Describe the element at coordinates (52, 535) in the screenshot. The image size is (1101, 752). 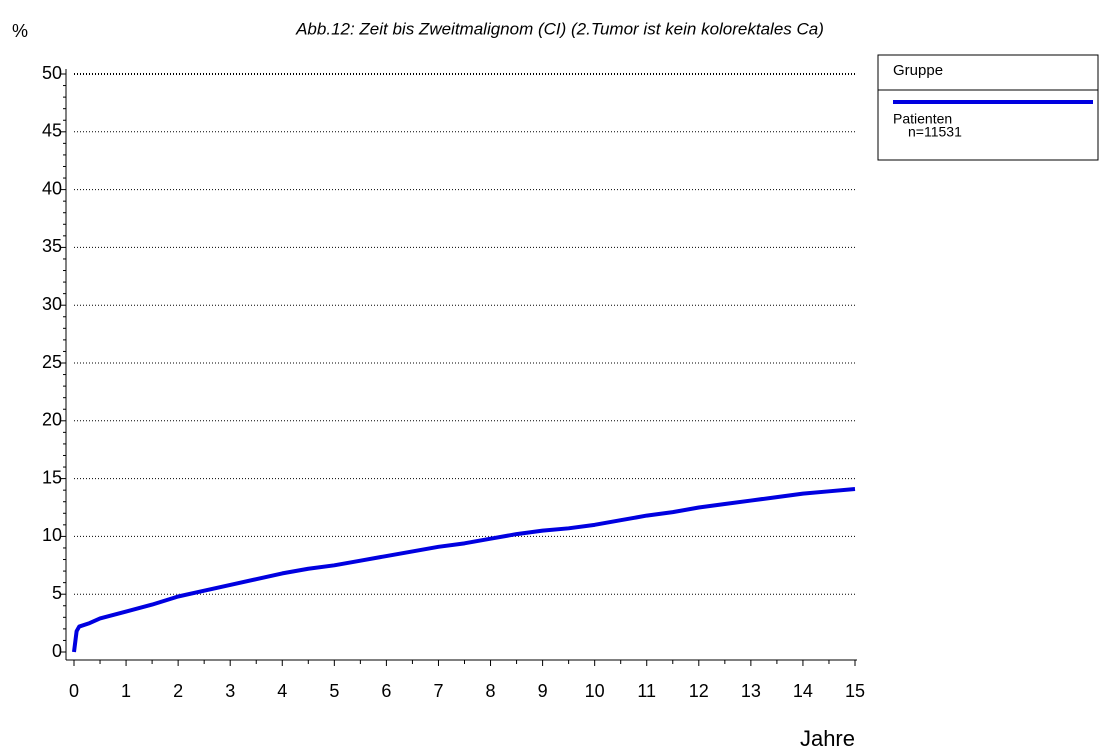
I see `y-tick-label: 10` at that location.